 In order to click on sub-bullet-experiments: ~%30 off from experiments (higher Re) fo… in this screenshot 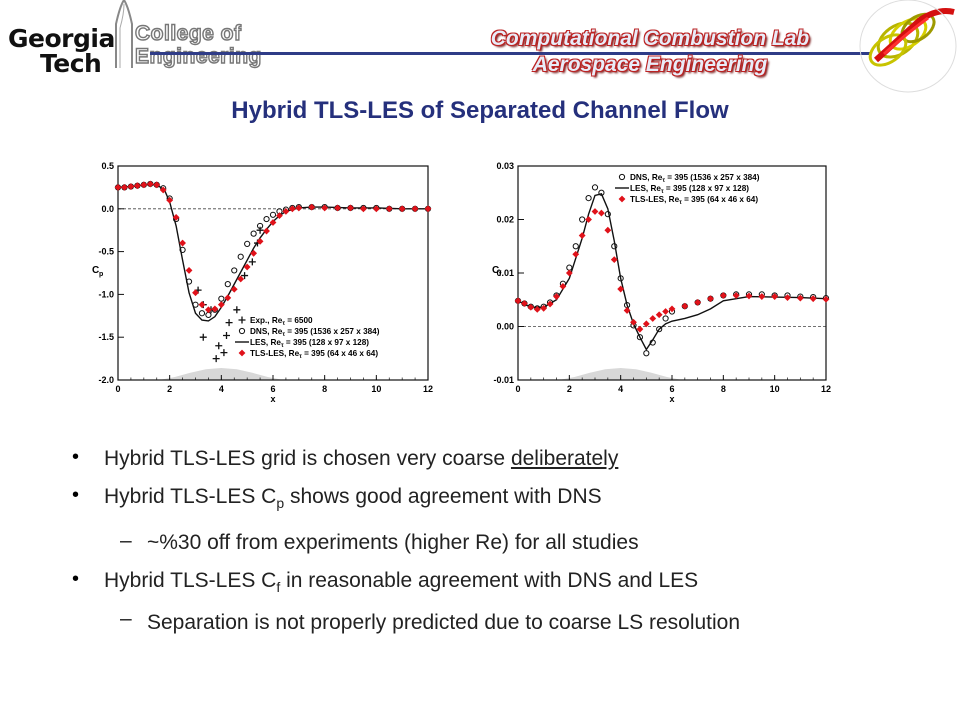, I will do `click(393, 542)`.